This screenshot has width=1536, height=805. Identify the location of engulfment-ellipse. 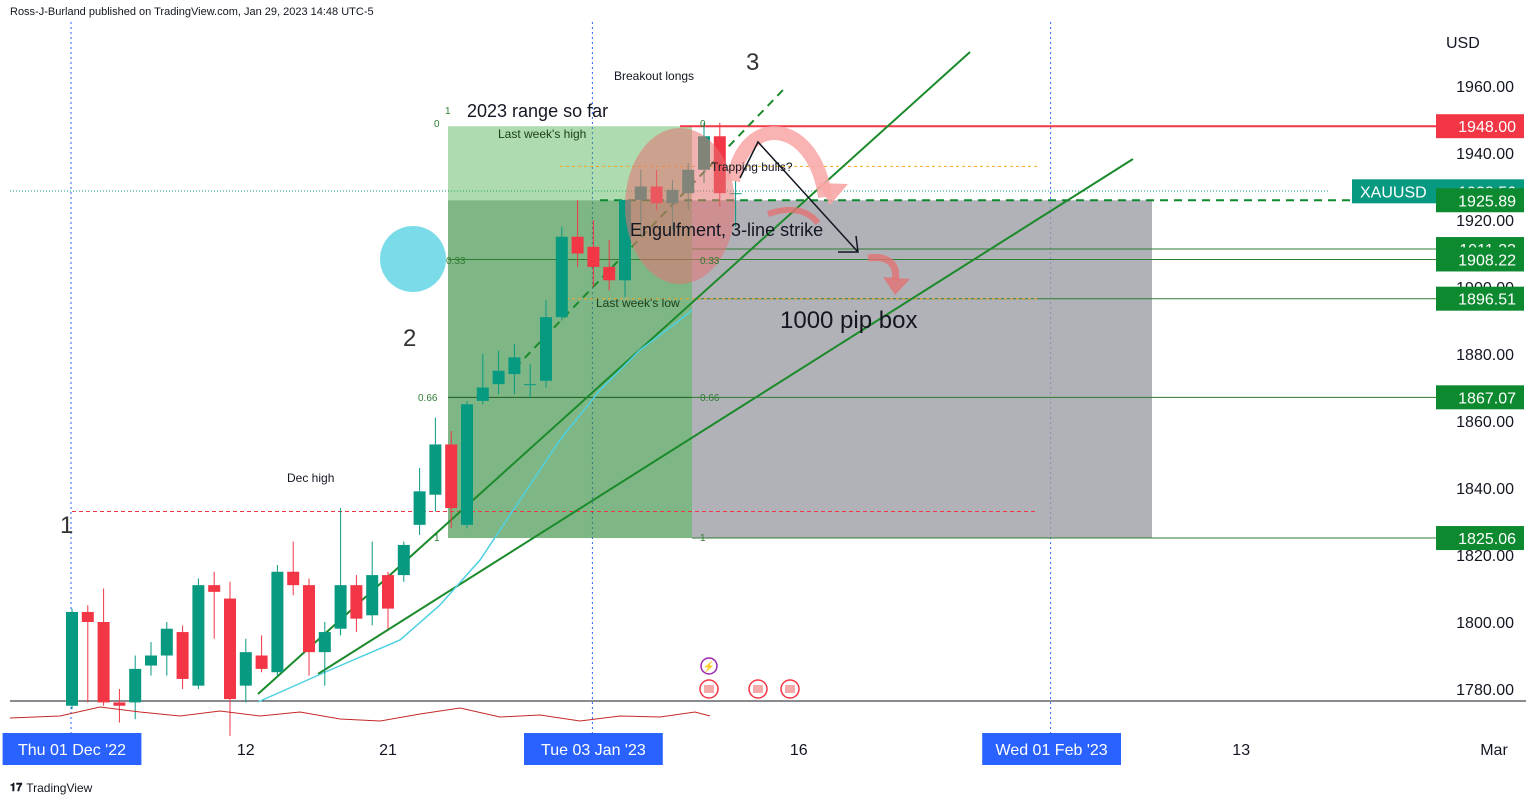
(680, 206).